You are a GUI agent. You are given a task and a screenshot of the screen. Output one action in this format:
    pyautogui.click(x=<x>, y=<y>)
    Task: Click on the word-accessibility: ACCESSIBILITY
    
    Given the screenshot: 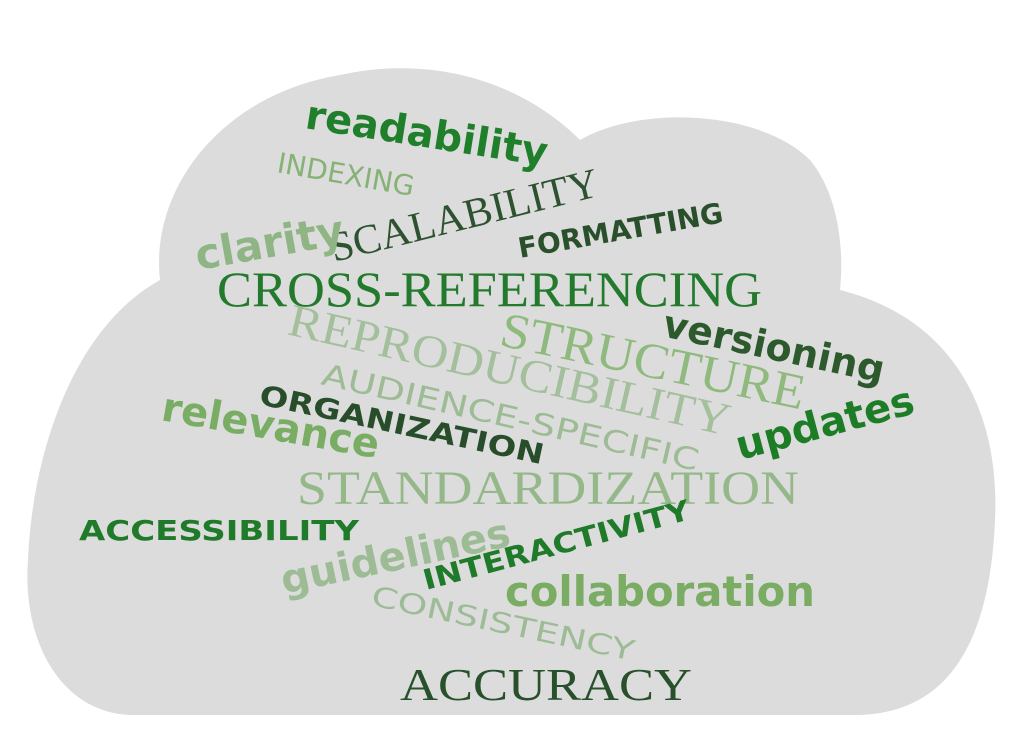 What is the action you would take?
    pyautogui.click(x=219, y=530)
    